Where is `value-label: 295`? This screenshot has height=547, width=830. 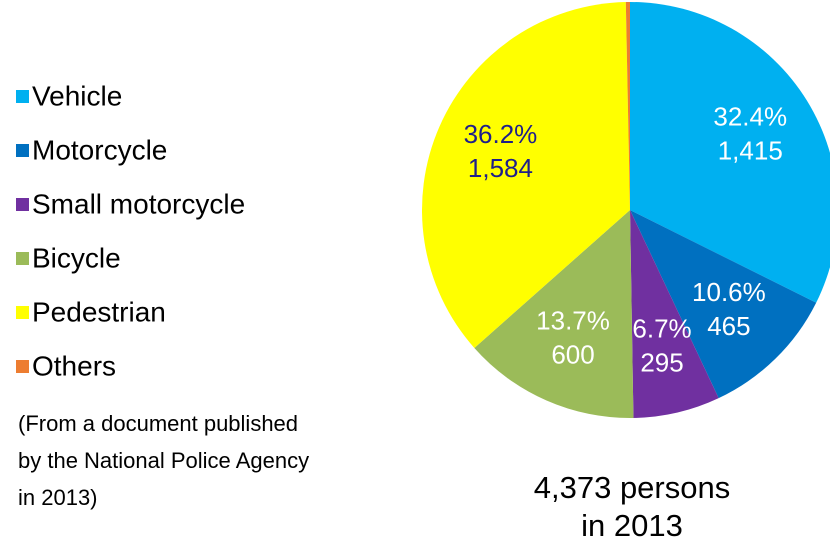 value-label: 295 is located at coordinates (661, 363).